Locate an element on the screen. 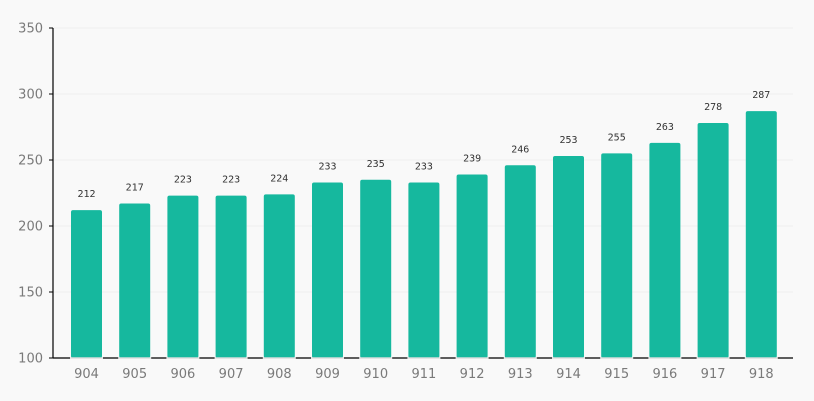  x-tick-label: 911 is located at coordinates (423, 374).